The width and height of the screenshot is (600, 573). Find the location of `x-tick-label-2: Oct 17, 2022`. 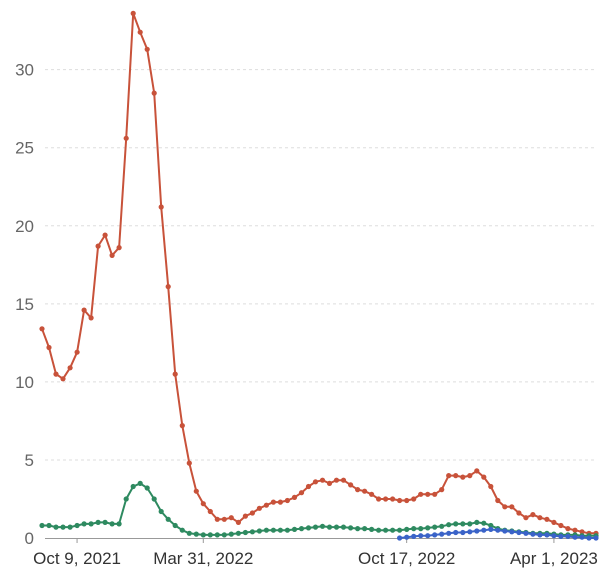

x-tick-label-2: Oct 17, 2022 is located at coordinates (406, 558).